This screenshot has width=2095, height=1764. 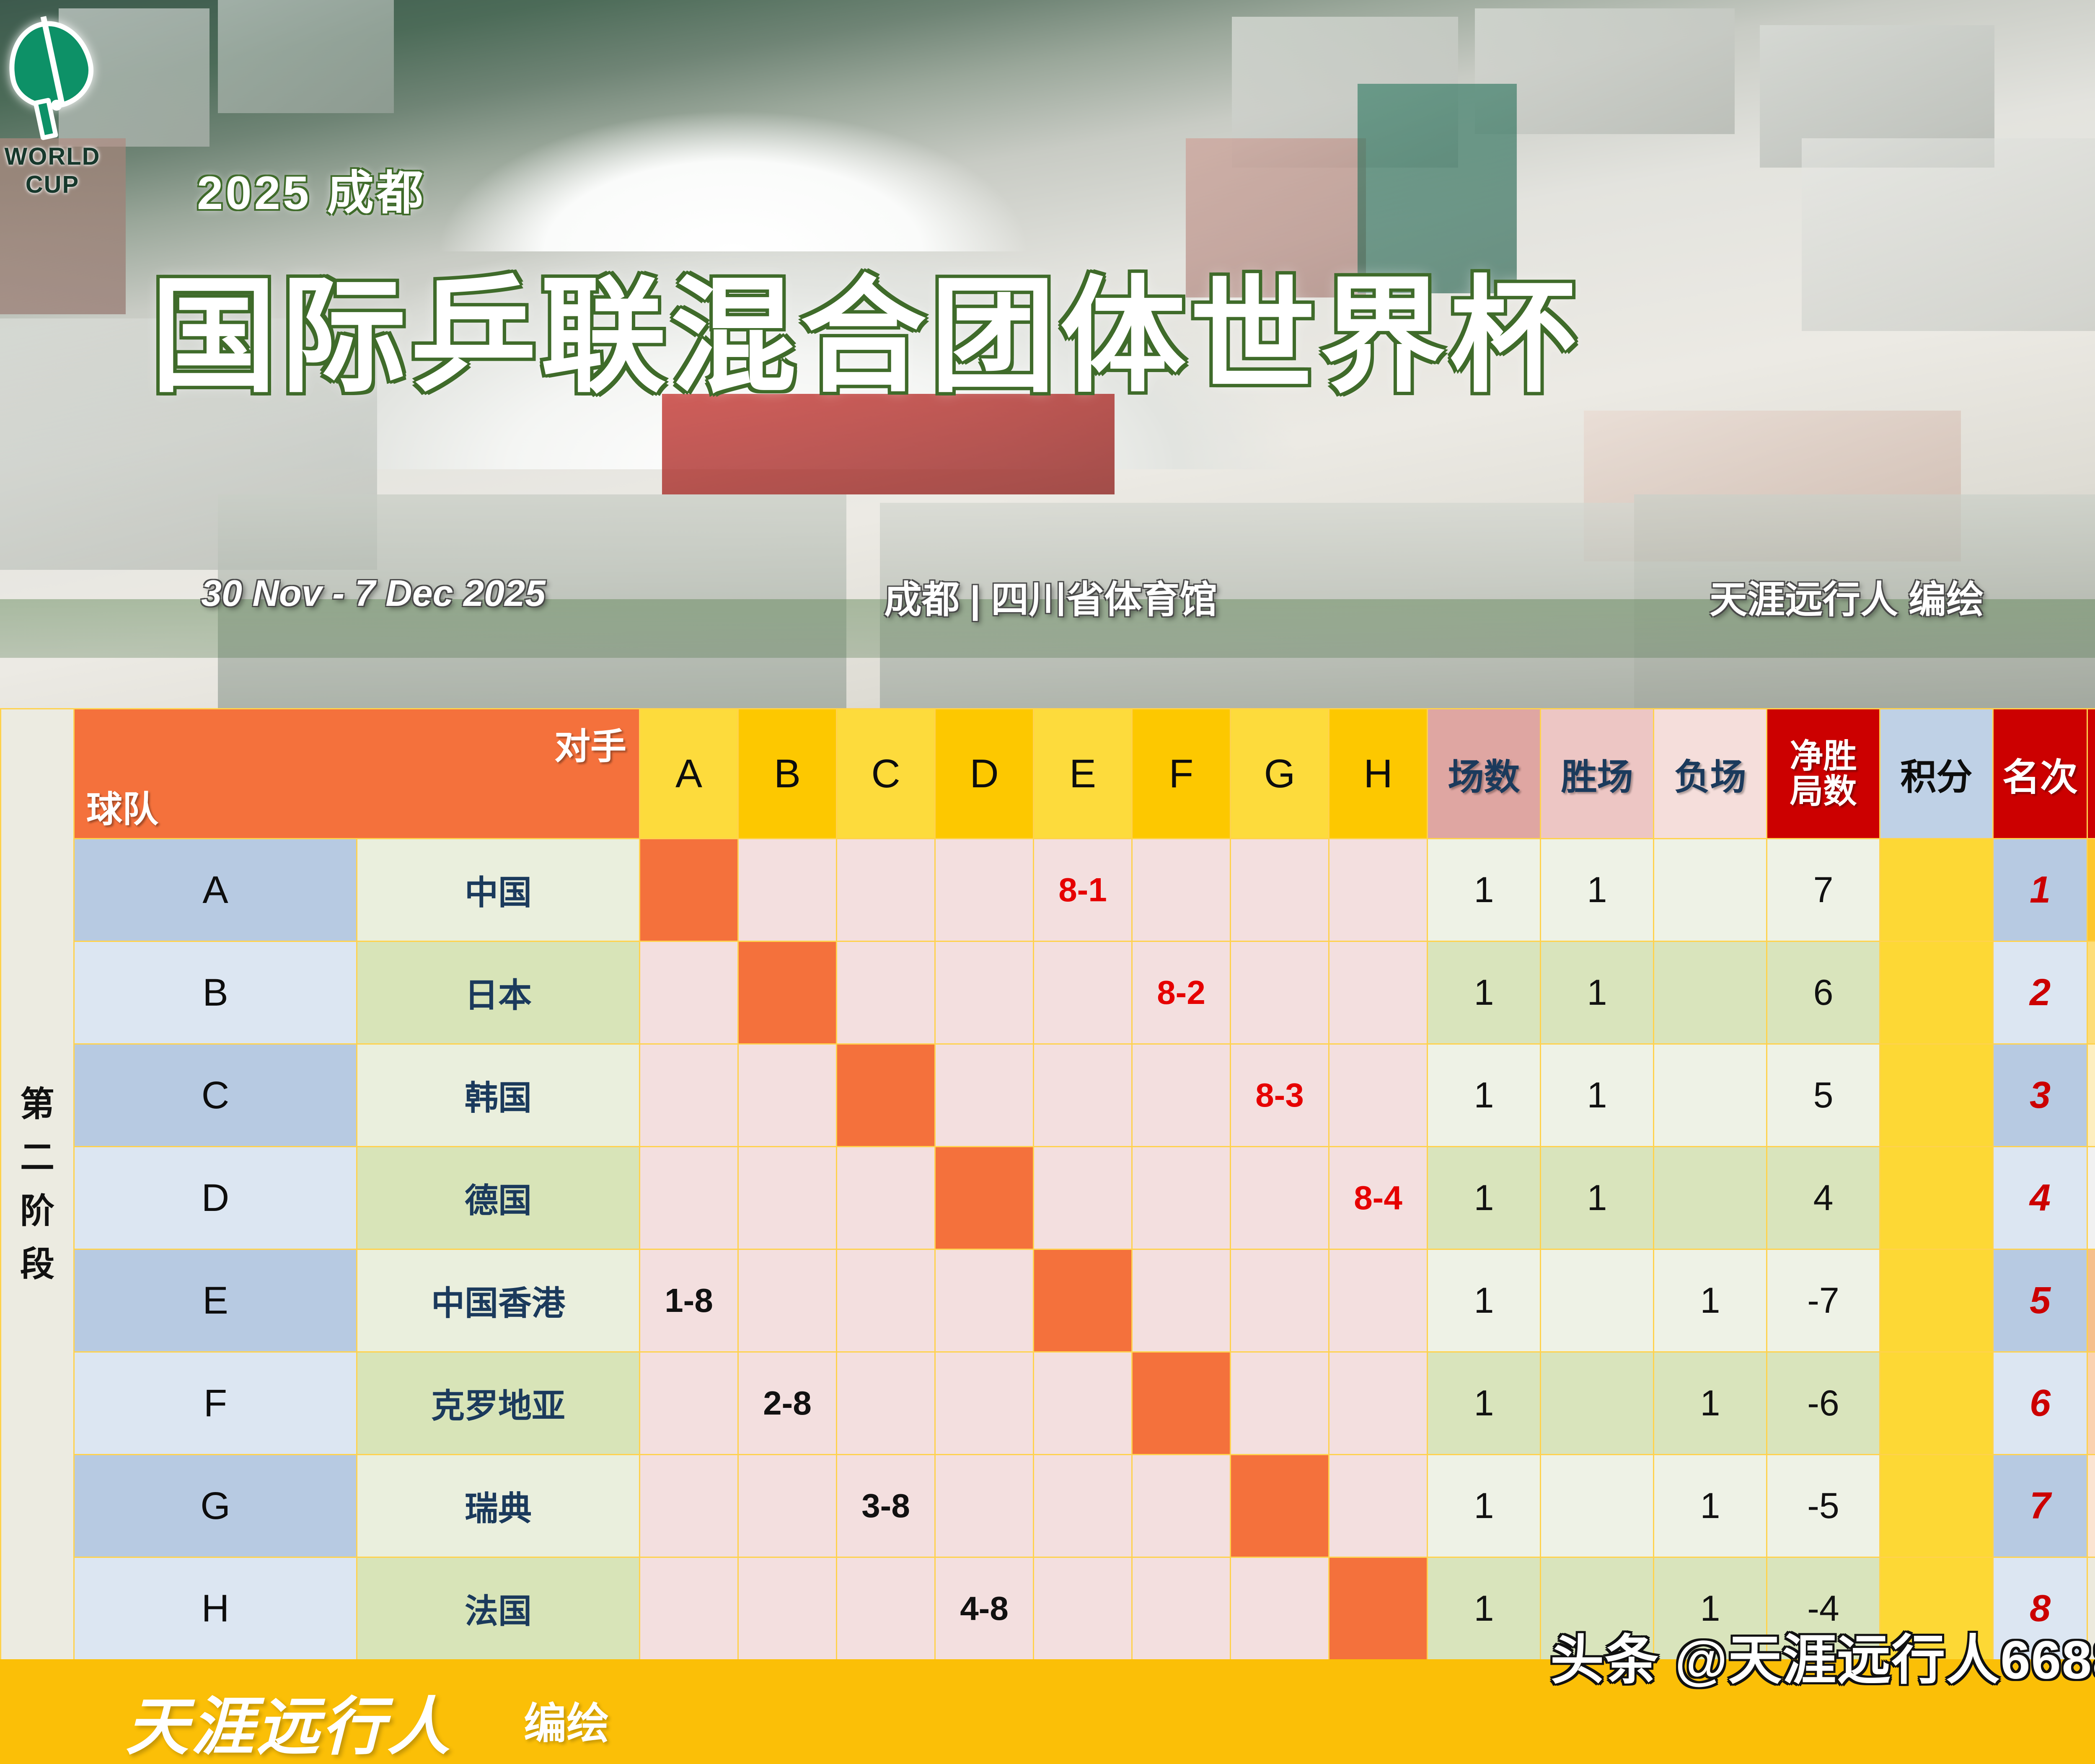 I want to click on match-cell-e-c, so click(x=886, y=1301).